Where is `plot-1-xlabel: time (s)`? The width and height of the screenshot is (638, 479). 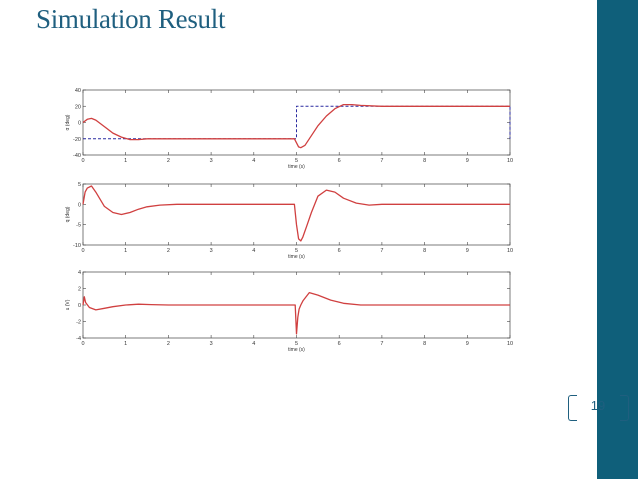
plot-1-xlabel: time (s) is located at coordinates (296, 167).